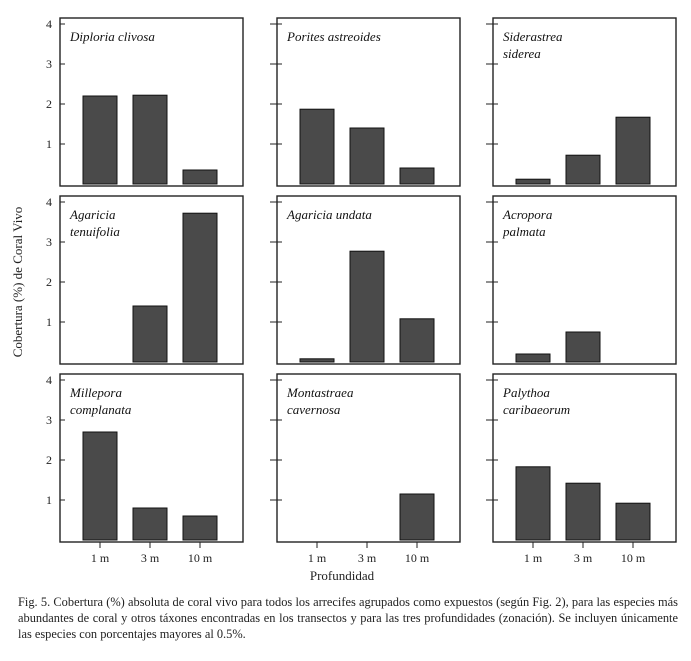  Describe the element at coordinates (17, 282) in the screenshot. I see `y-axis-label: Cobertura (%) de Coral Vivo` at that location.